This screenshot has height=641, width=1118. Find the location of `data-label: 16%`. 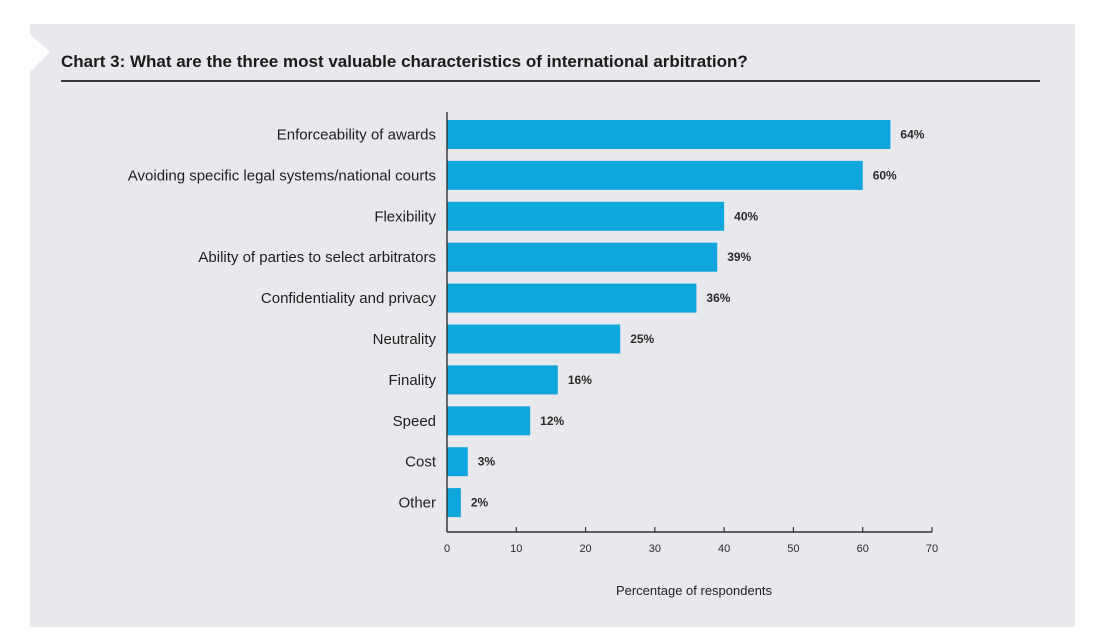

data-label: 16% is located at coordinates (580, 380).